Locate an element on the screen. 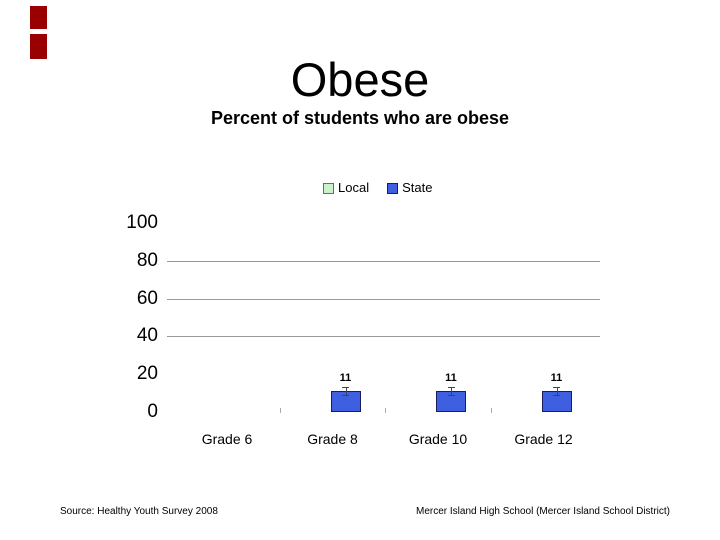 This screenshot has width=720, height=540. legend-swatch-state-icon is located at coordinates (393, 188).